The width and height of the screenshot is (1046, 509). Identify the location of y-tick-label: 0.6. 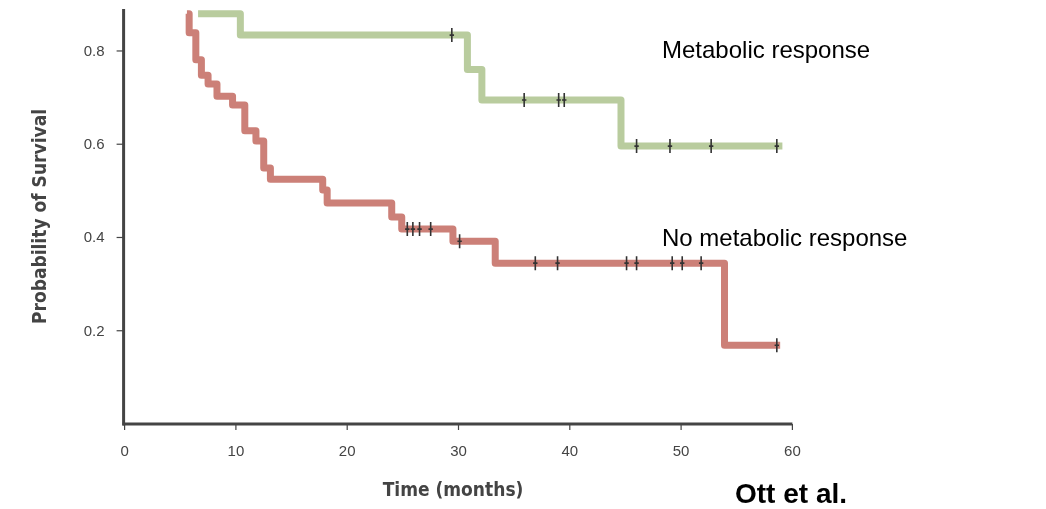
(94, 144).